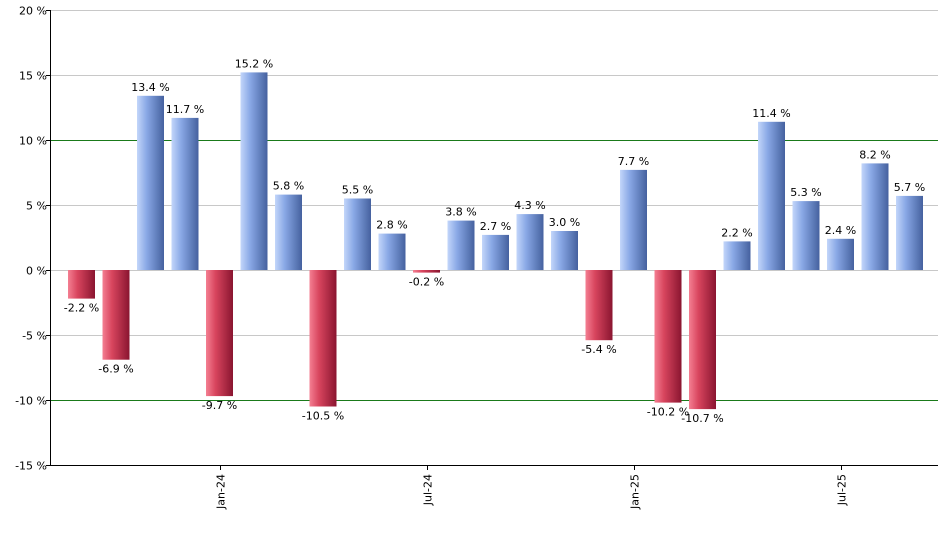 Image resolution: width=940 pixels, height=550 pixels. What do you see at coordinates (598, 349) in the screenshot?
I see `data-label: -5.4 %` at bounding box center [598, 349].